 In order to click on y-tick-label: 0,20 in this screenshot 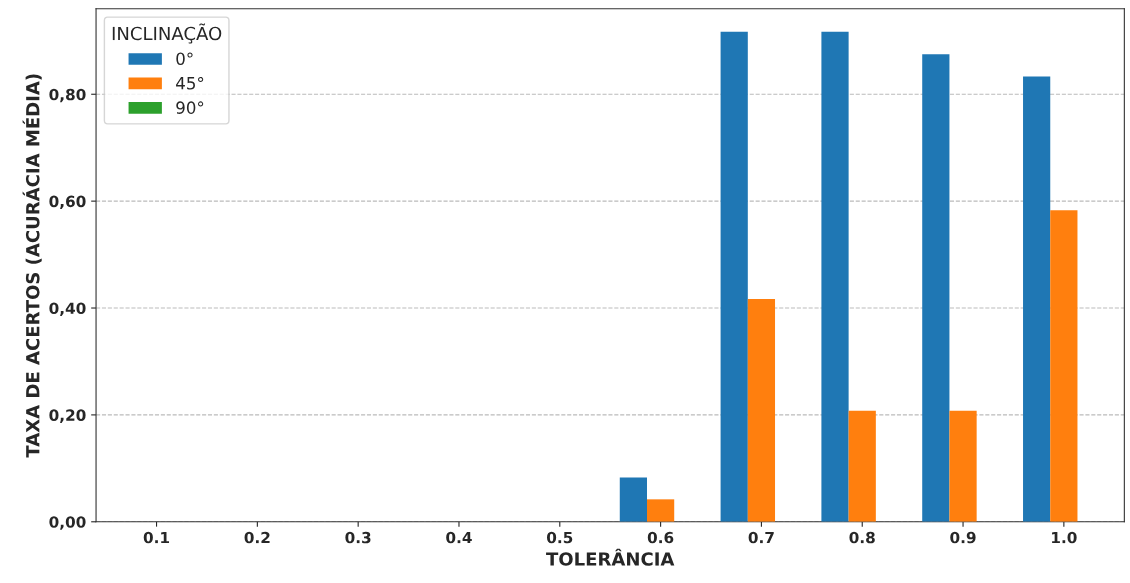, I will do `click(67, 416)`.